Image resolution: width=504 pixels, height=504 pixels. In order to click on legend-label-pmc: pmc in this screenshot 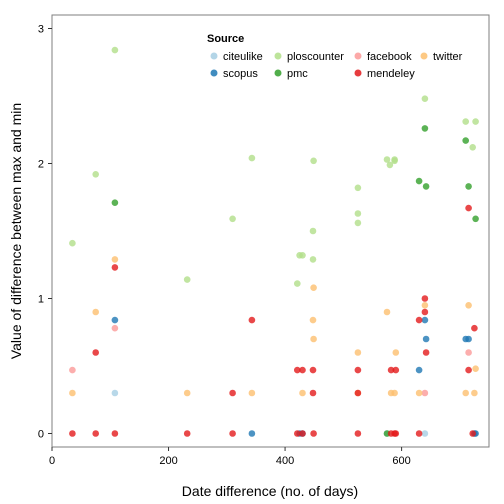, I will do `click(297, 74)`.